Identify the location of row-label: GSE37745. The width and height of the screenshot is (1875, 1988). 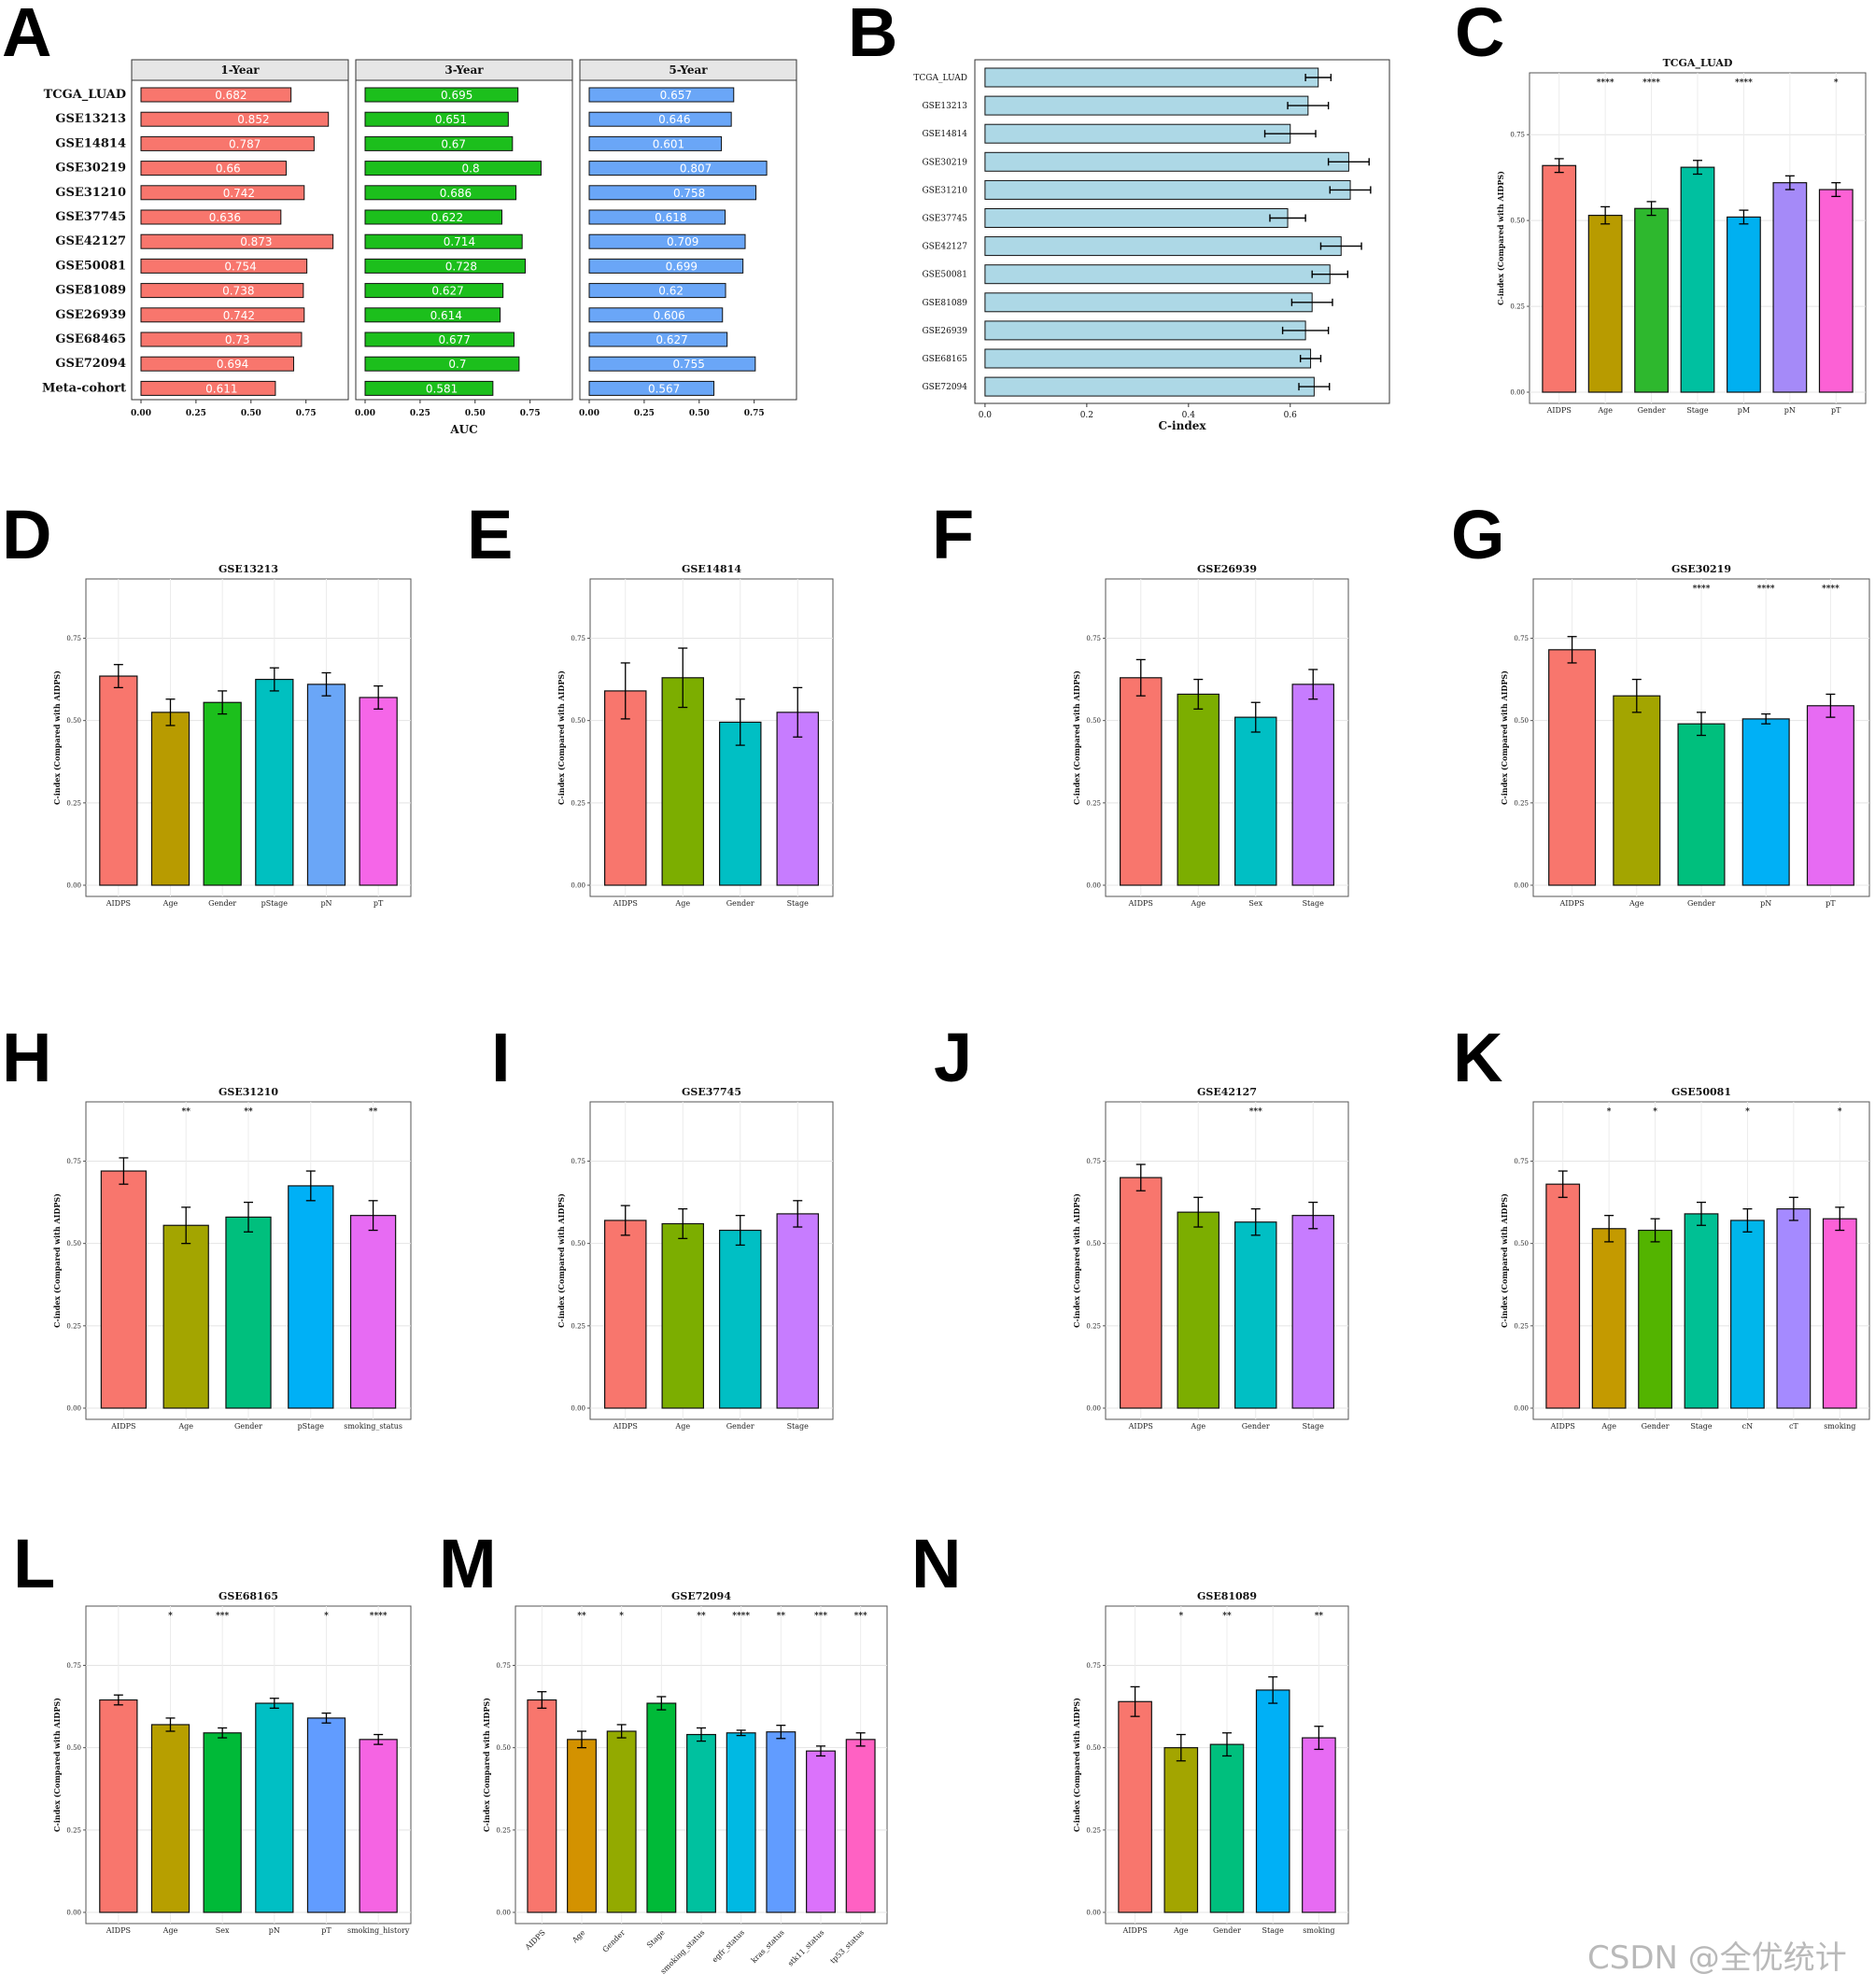
(944, 219).